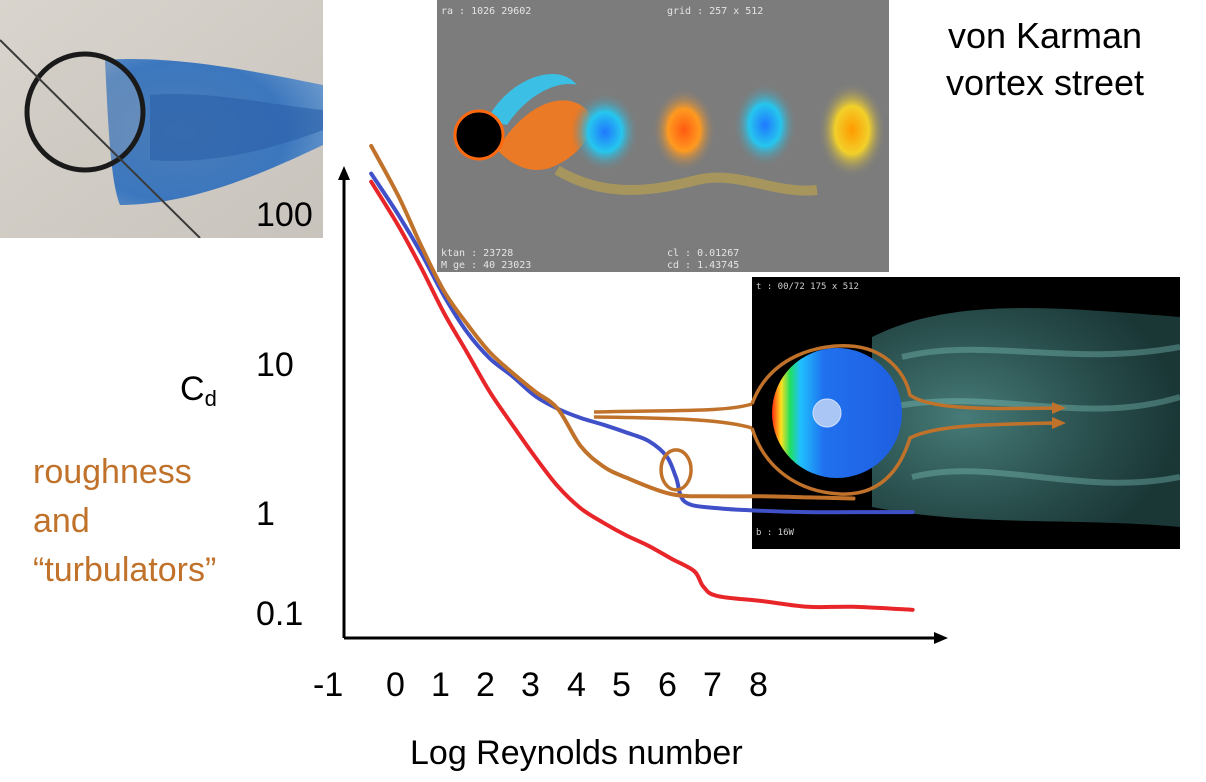  I want to click on roughness-label: roughness and “turbulators”, so click(124, 521).